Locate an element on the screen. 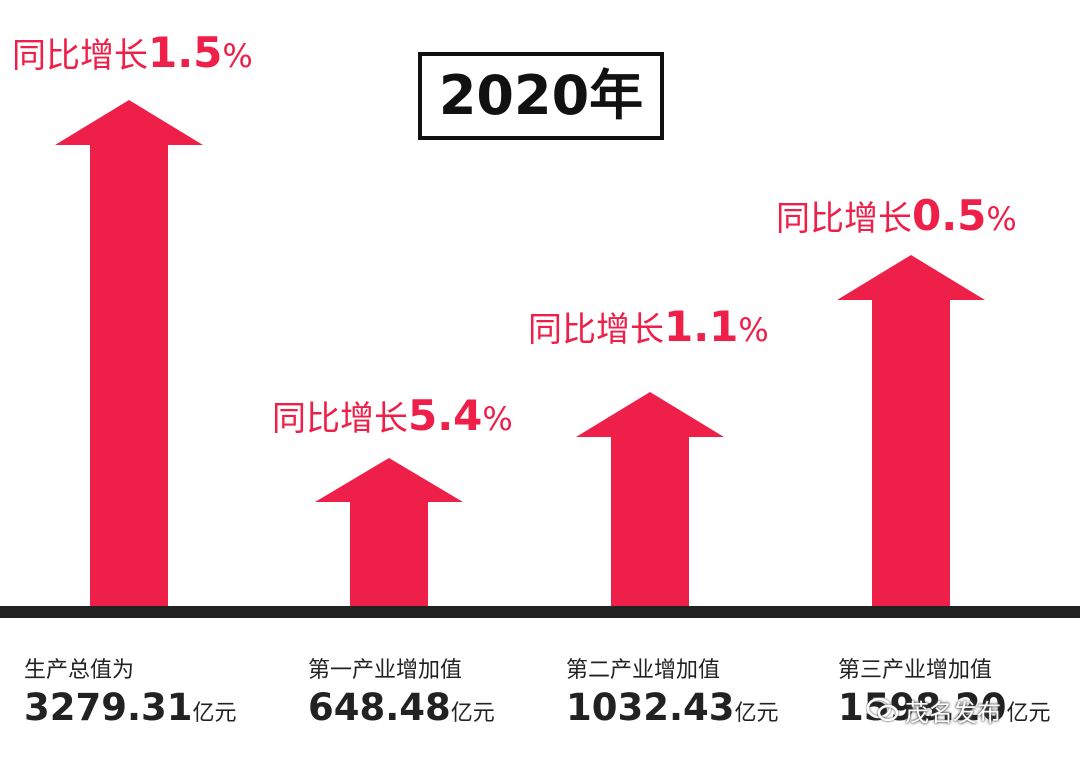  item-amount: 1032.43亿元 is located at coordinates (672, 707).